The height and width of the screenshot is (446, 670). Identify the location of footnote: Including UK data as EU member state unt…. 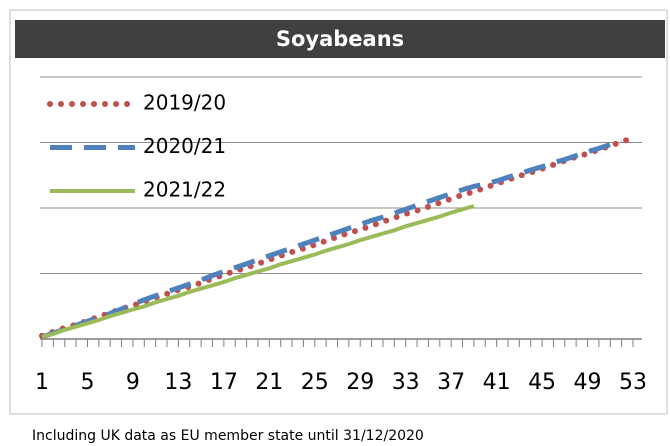
(228, 436).